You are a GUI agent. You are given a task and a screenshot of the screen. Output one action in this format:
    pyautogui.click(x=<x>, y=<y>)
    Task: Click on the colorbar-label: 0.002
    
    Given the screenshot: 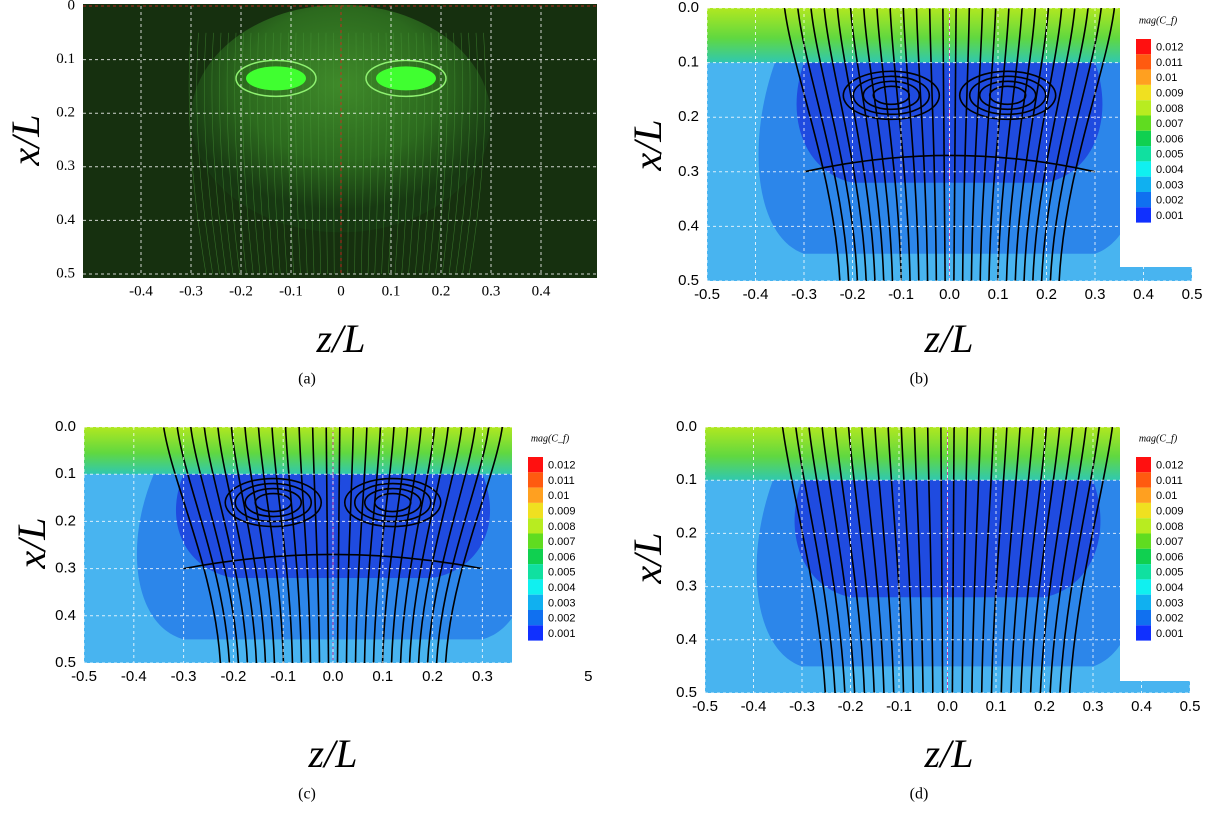 What is the action you would take?
    pyautogui.click(x=1170, y=201)
    